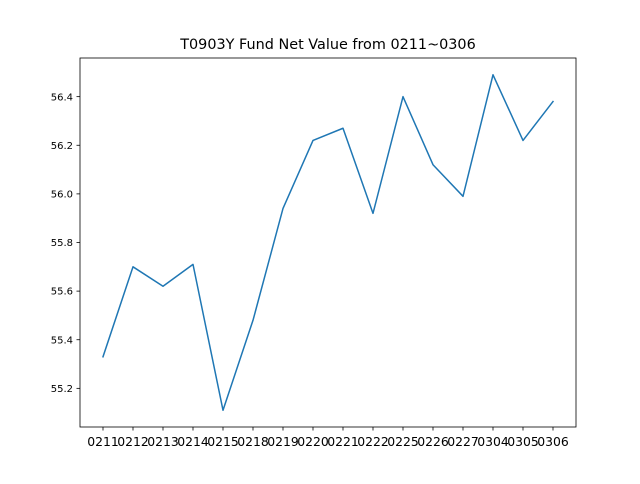 The height and width of the screenshot is (484, 640). I want to click on x-tick-label: 0305, so click(523, 441).